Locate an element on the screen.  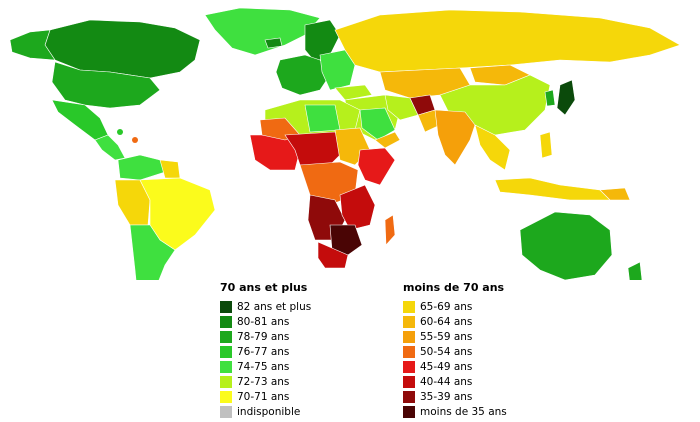
legend-item: 50-54 ans is located at coordinates (455, 351).